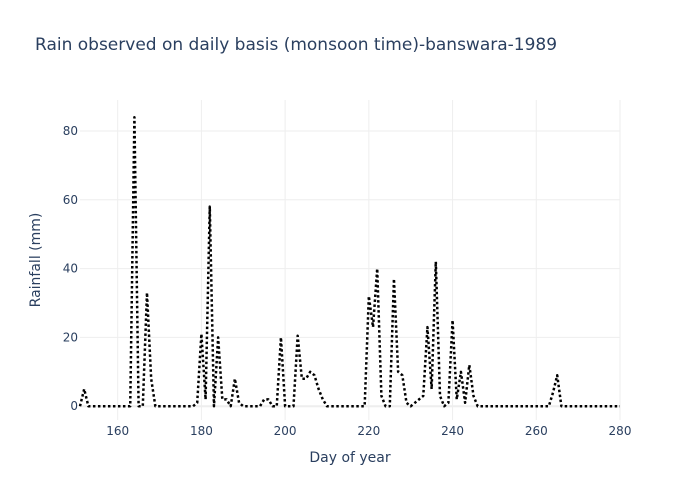 The image size is (700, 500). Describe the element at coordinates (117, 431) in the screenshot. I see `x-tick-label: 160` at that location.